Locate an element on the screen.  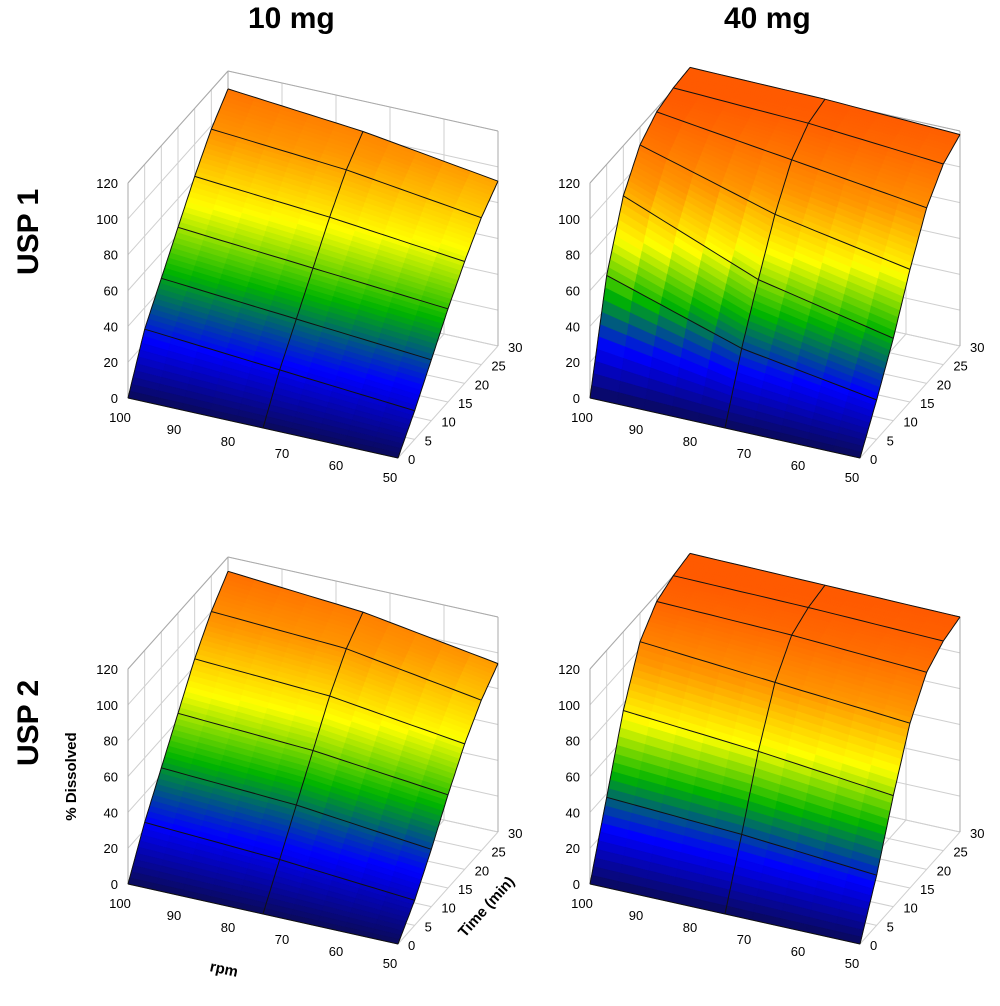
column-header-10mg: 10 mg is located at coordinates (291, 18).